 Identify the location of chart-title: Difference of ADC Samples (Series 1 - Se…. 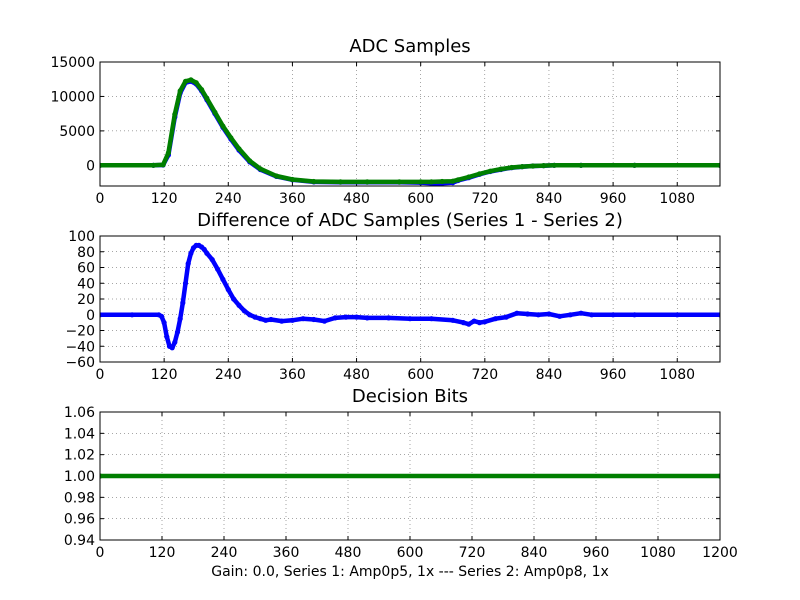
(410, 220).